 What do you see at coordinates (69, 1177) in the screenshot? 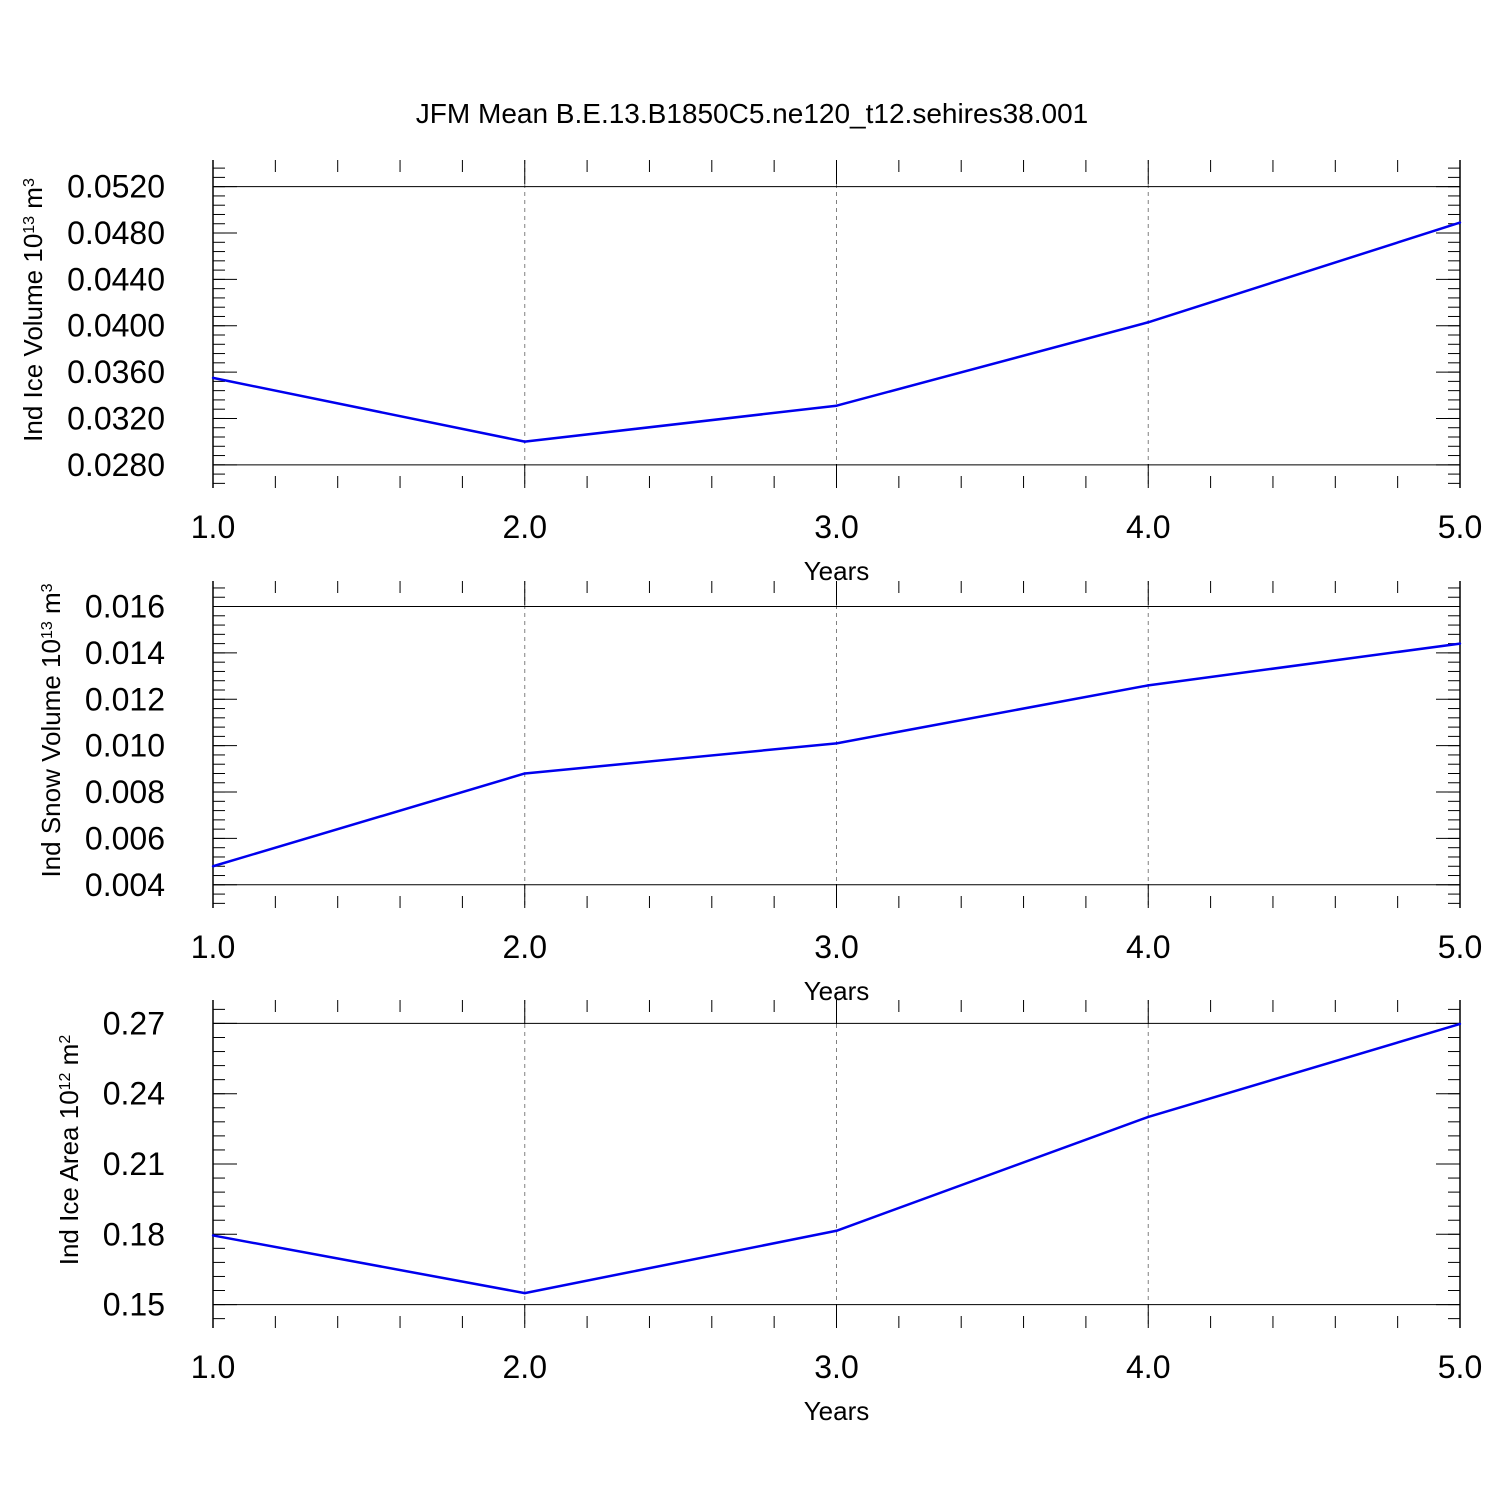
I see `y-axis-title-part: Ind Ice Area 10` at bounding box center [69, 1177].